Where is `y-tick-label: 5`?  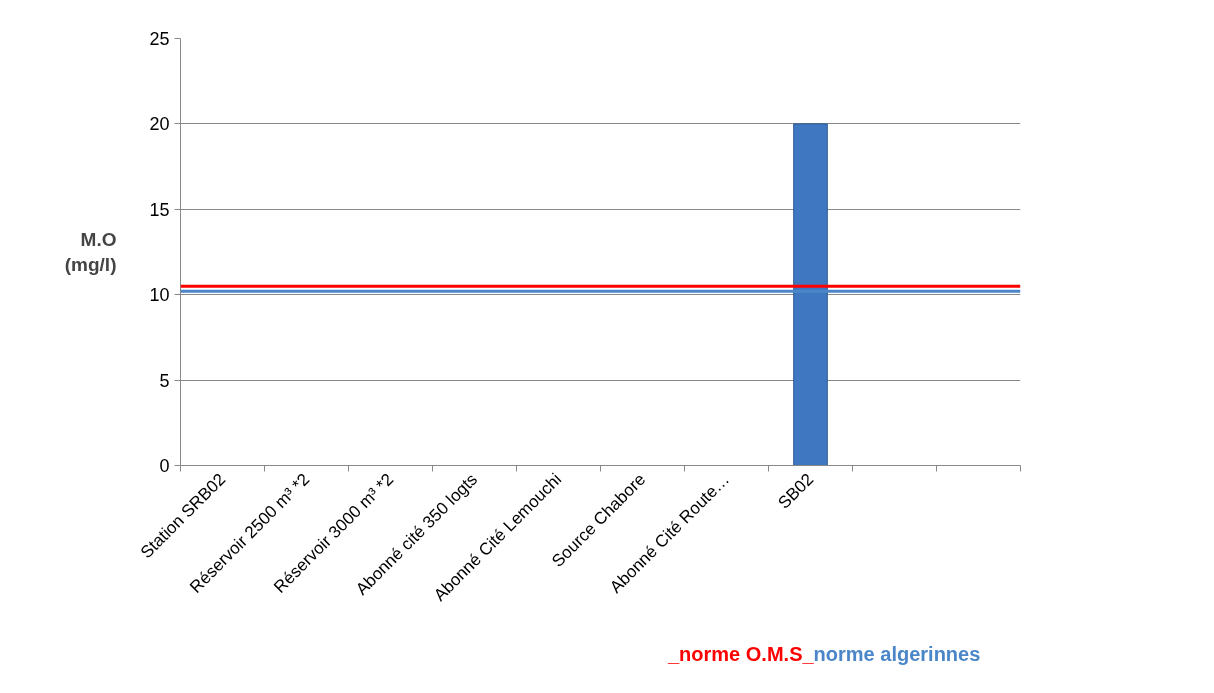
y-tick-label: 5 is located at coordinates (164, 380).